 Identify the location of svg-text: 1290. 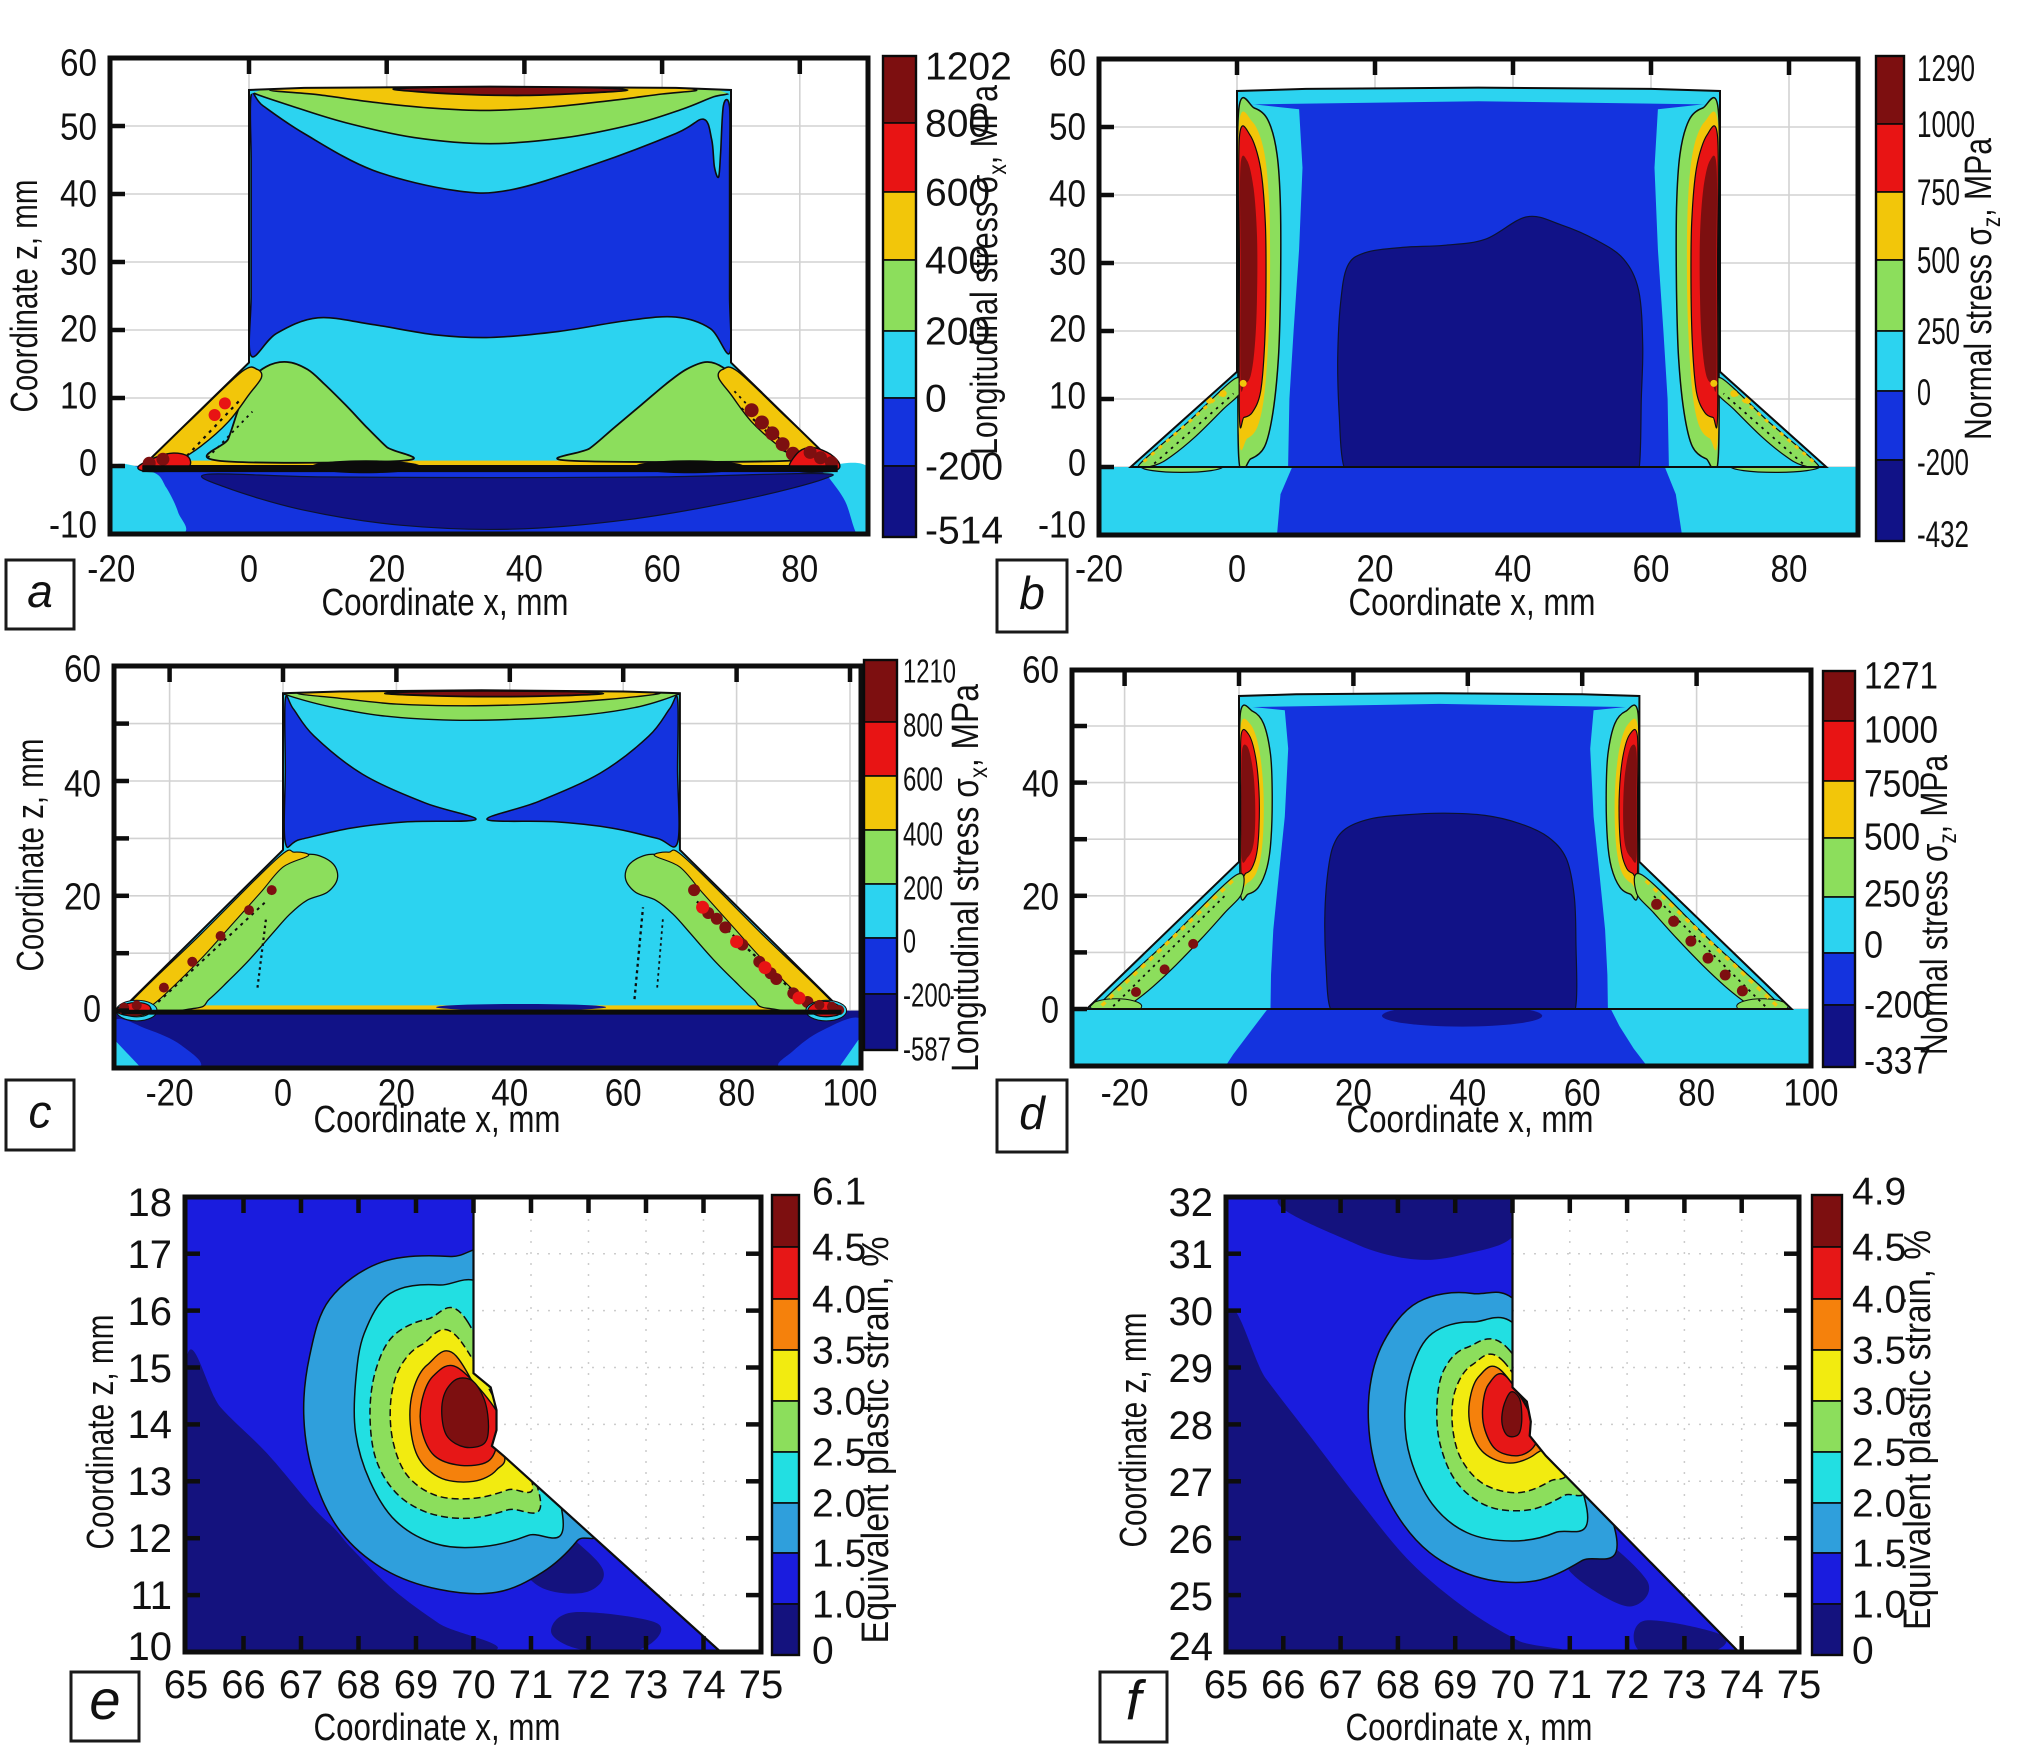
(1946, 68).